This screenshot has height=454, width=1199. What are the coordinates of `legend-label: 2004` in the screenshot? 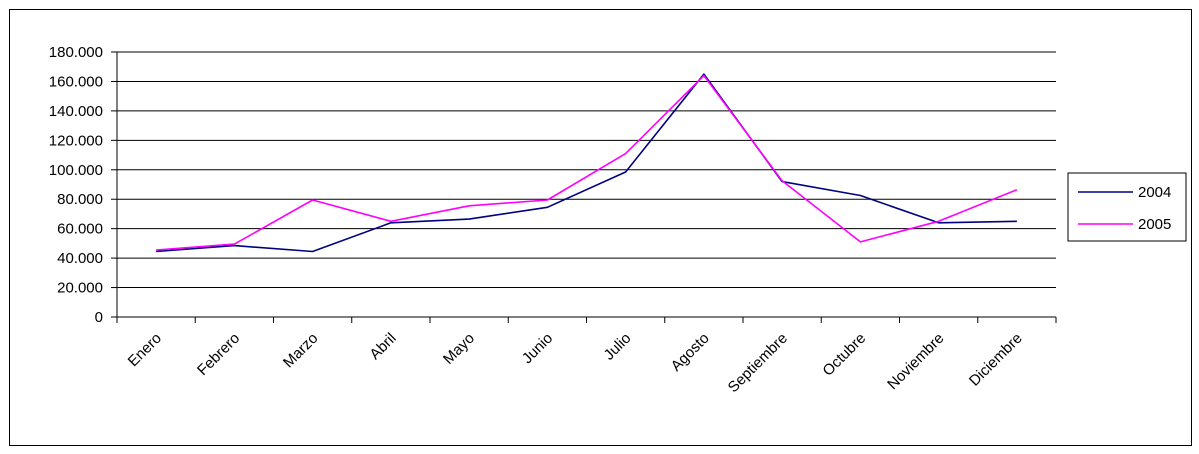 It's located at (1154, 192).